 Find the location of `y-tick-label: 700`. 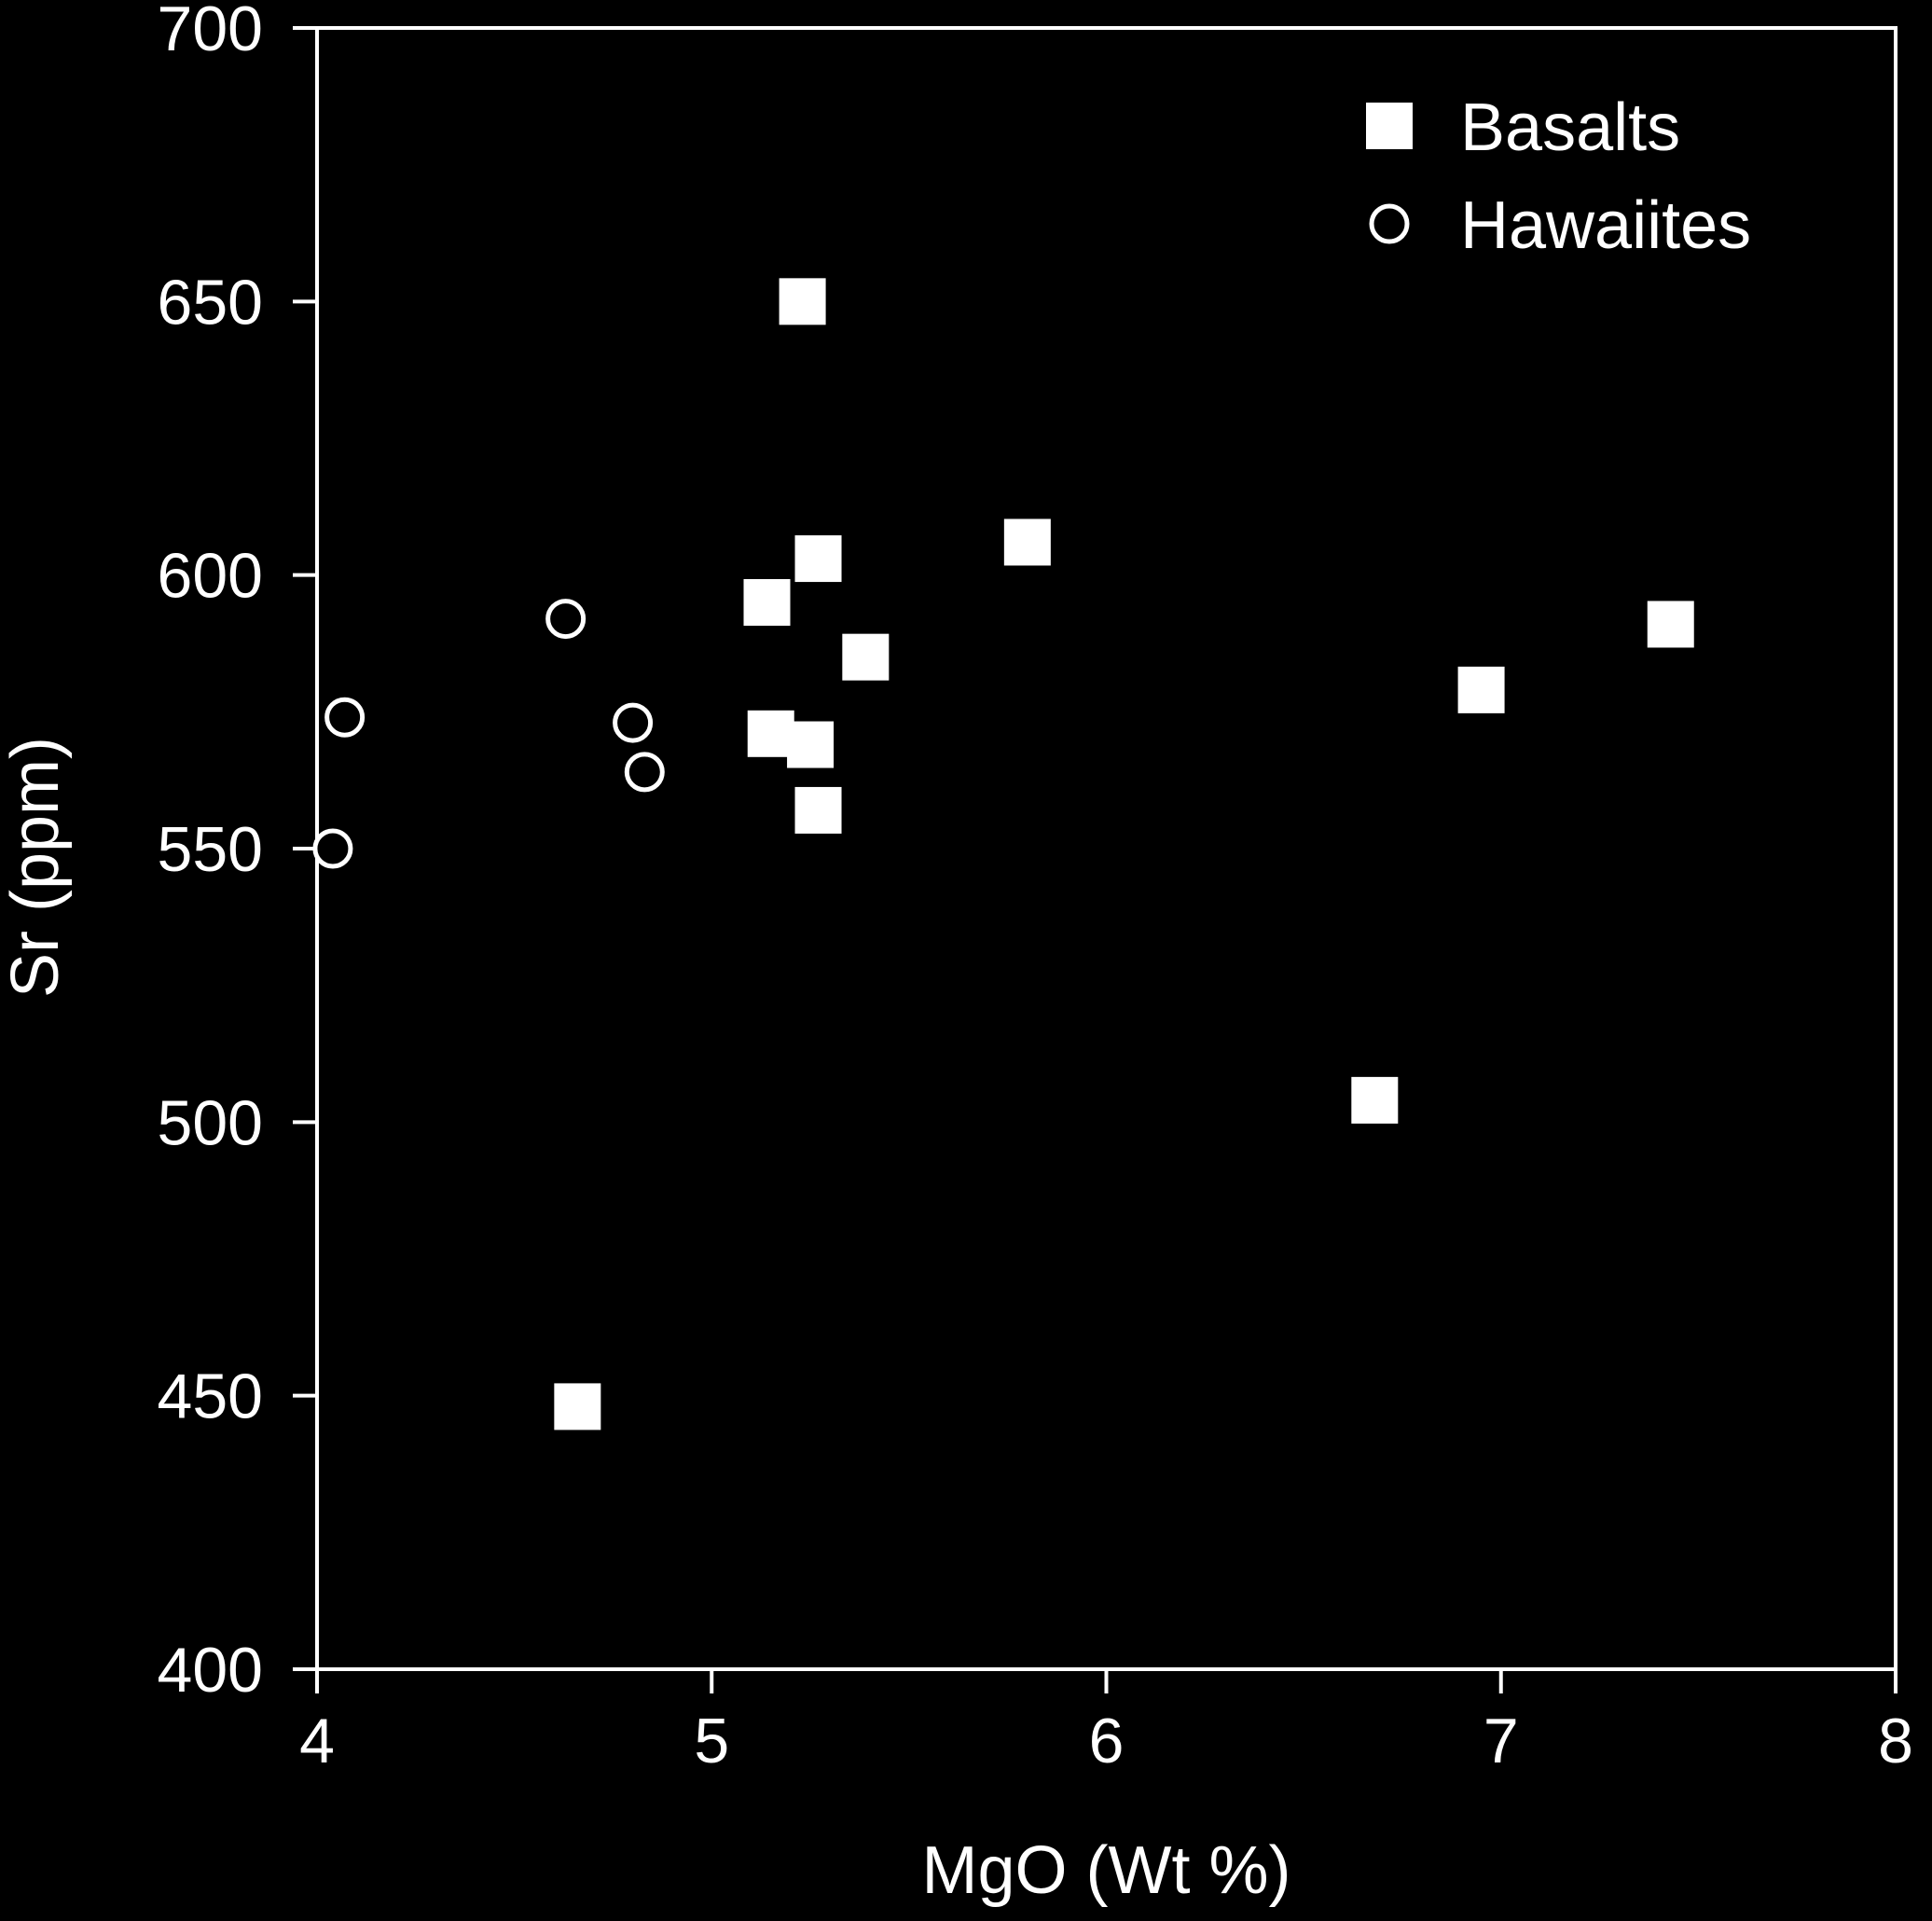

y-tick-label: 700 is located at coordinates (211, 32).